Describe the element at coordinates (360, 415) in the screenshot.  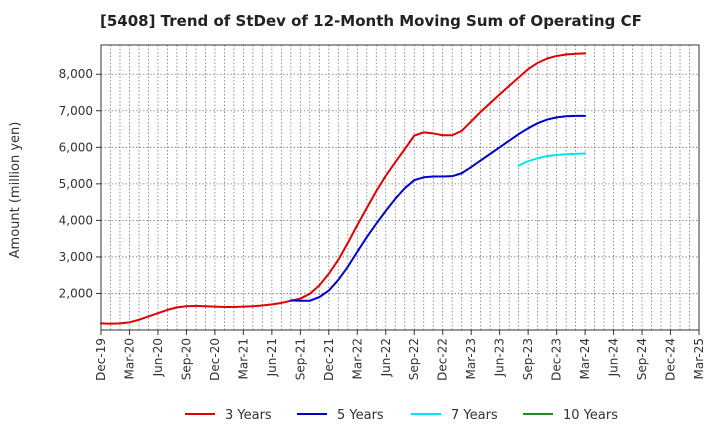
I see `legend-label: 5 Years` at that location.